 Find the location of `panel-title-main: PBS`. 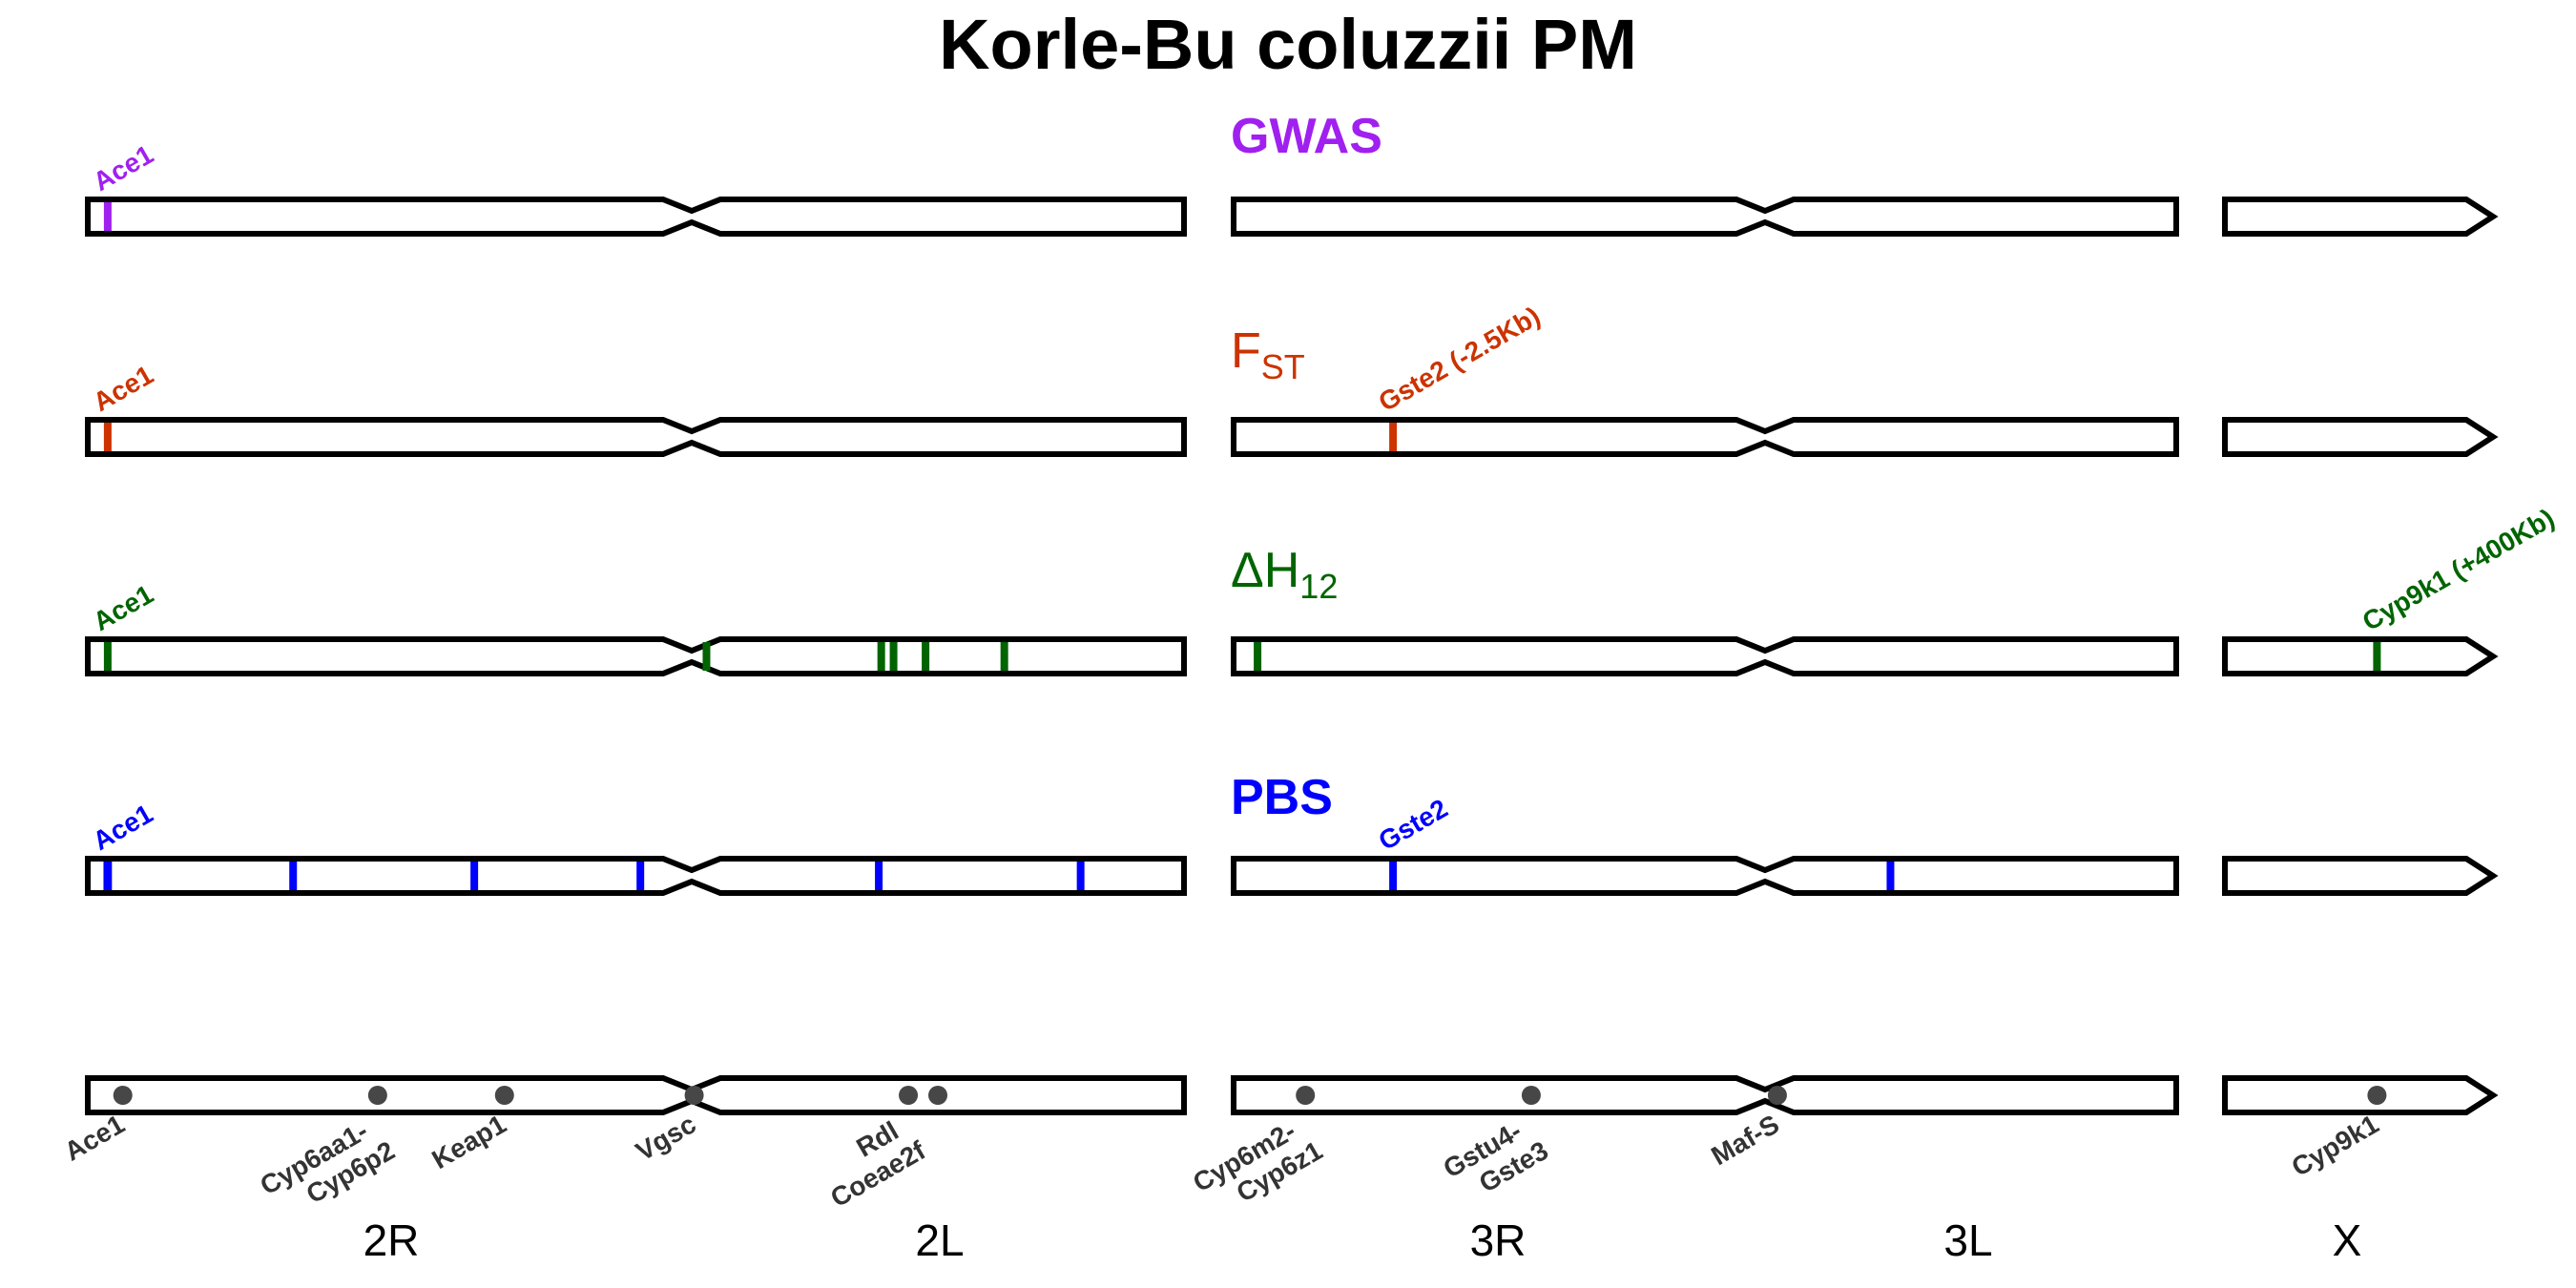

panel-title-main: PBS is located at coordinates (1282, 797).